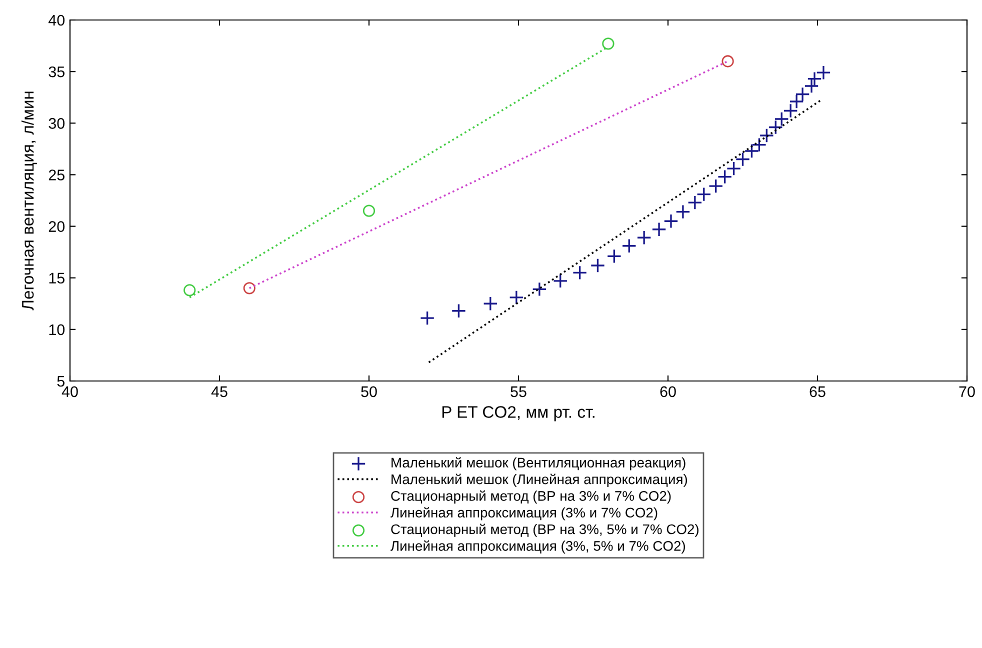 The image size is (982, 648). Describe the element at coordinates (56, 20) in the screenshot. I see `y-tick-label: 40` at that location.